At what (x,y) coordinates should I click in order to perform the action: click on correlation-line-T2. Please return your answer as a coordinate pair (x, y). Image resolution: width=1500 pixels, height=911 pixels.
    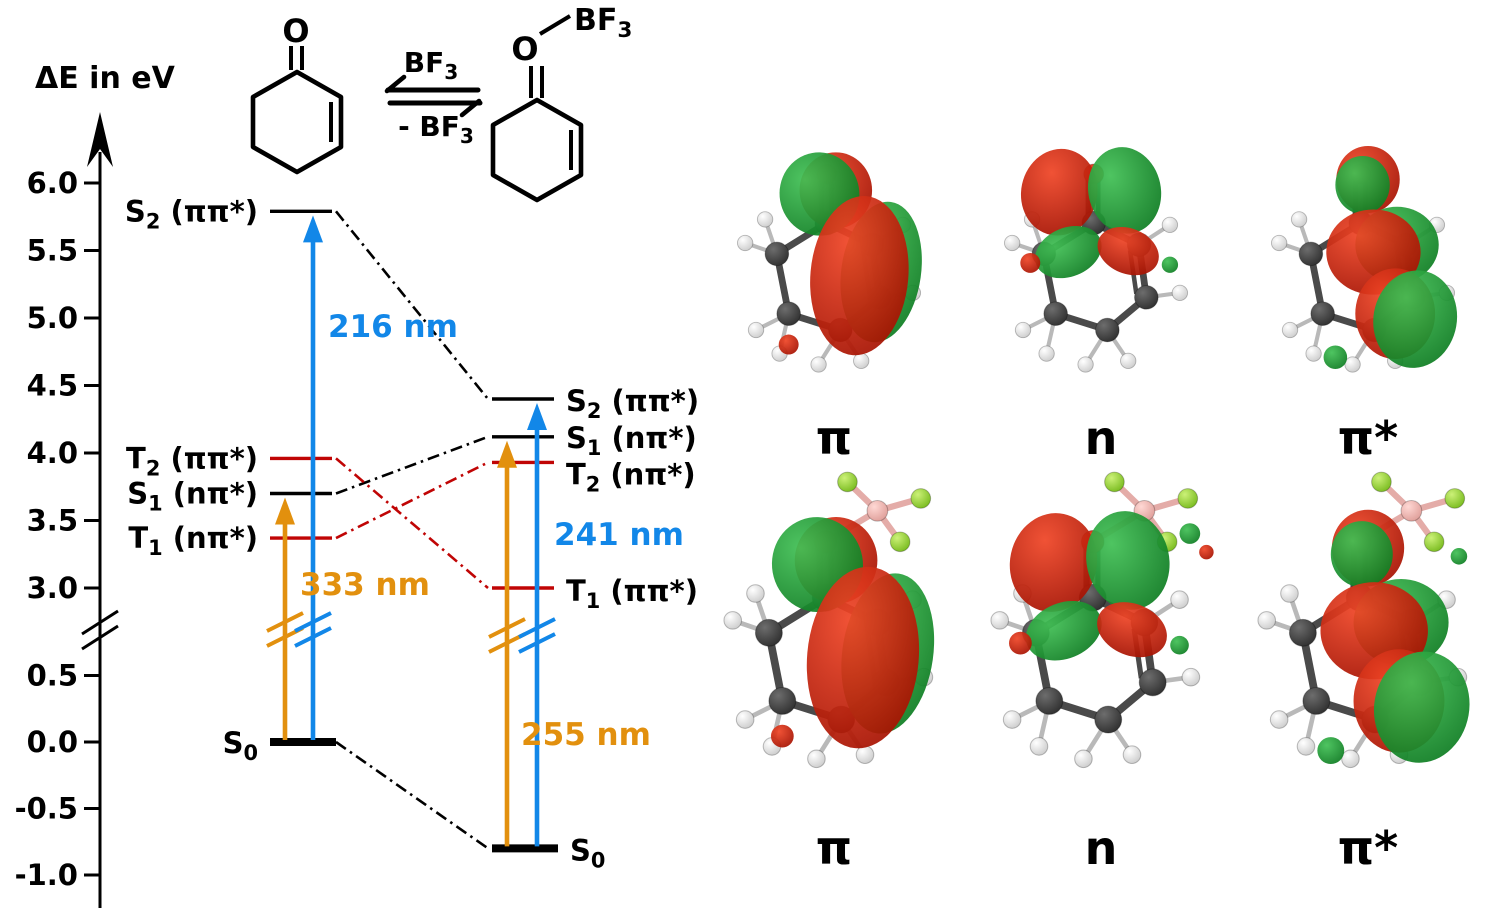
    Looking at the image, I should click on (412, 523).